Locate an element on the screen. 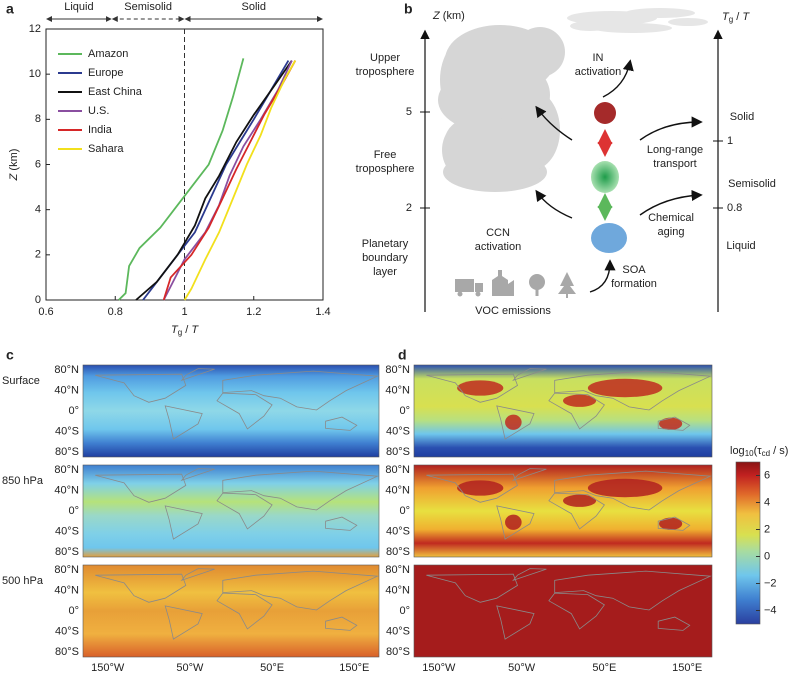  layer-label-line: layer is located at coordinates (385, 272).